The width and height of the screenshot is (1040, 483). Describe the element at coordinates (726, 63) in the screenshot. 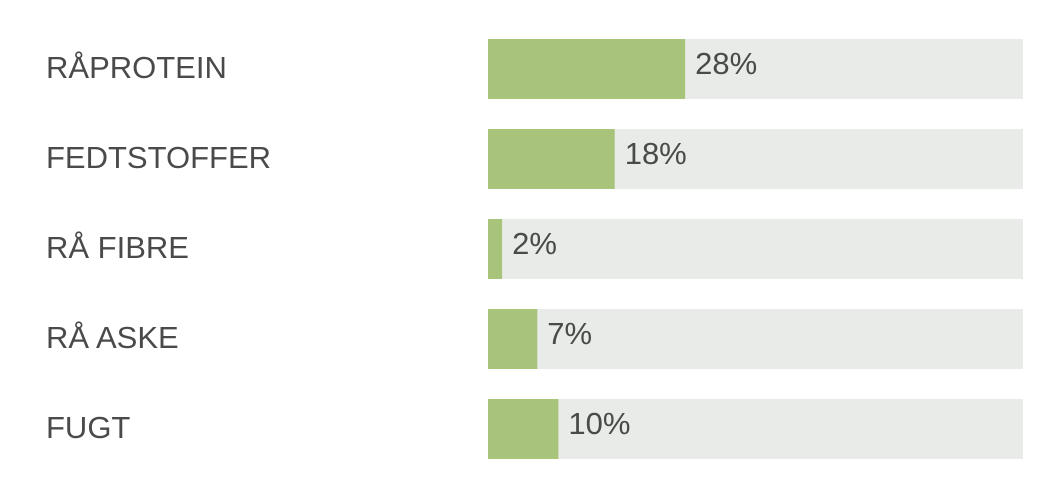

I see `value-label: 28%` at that location.